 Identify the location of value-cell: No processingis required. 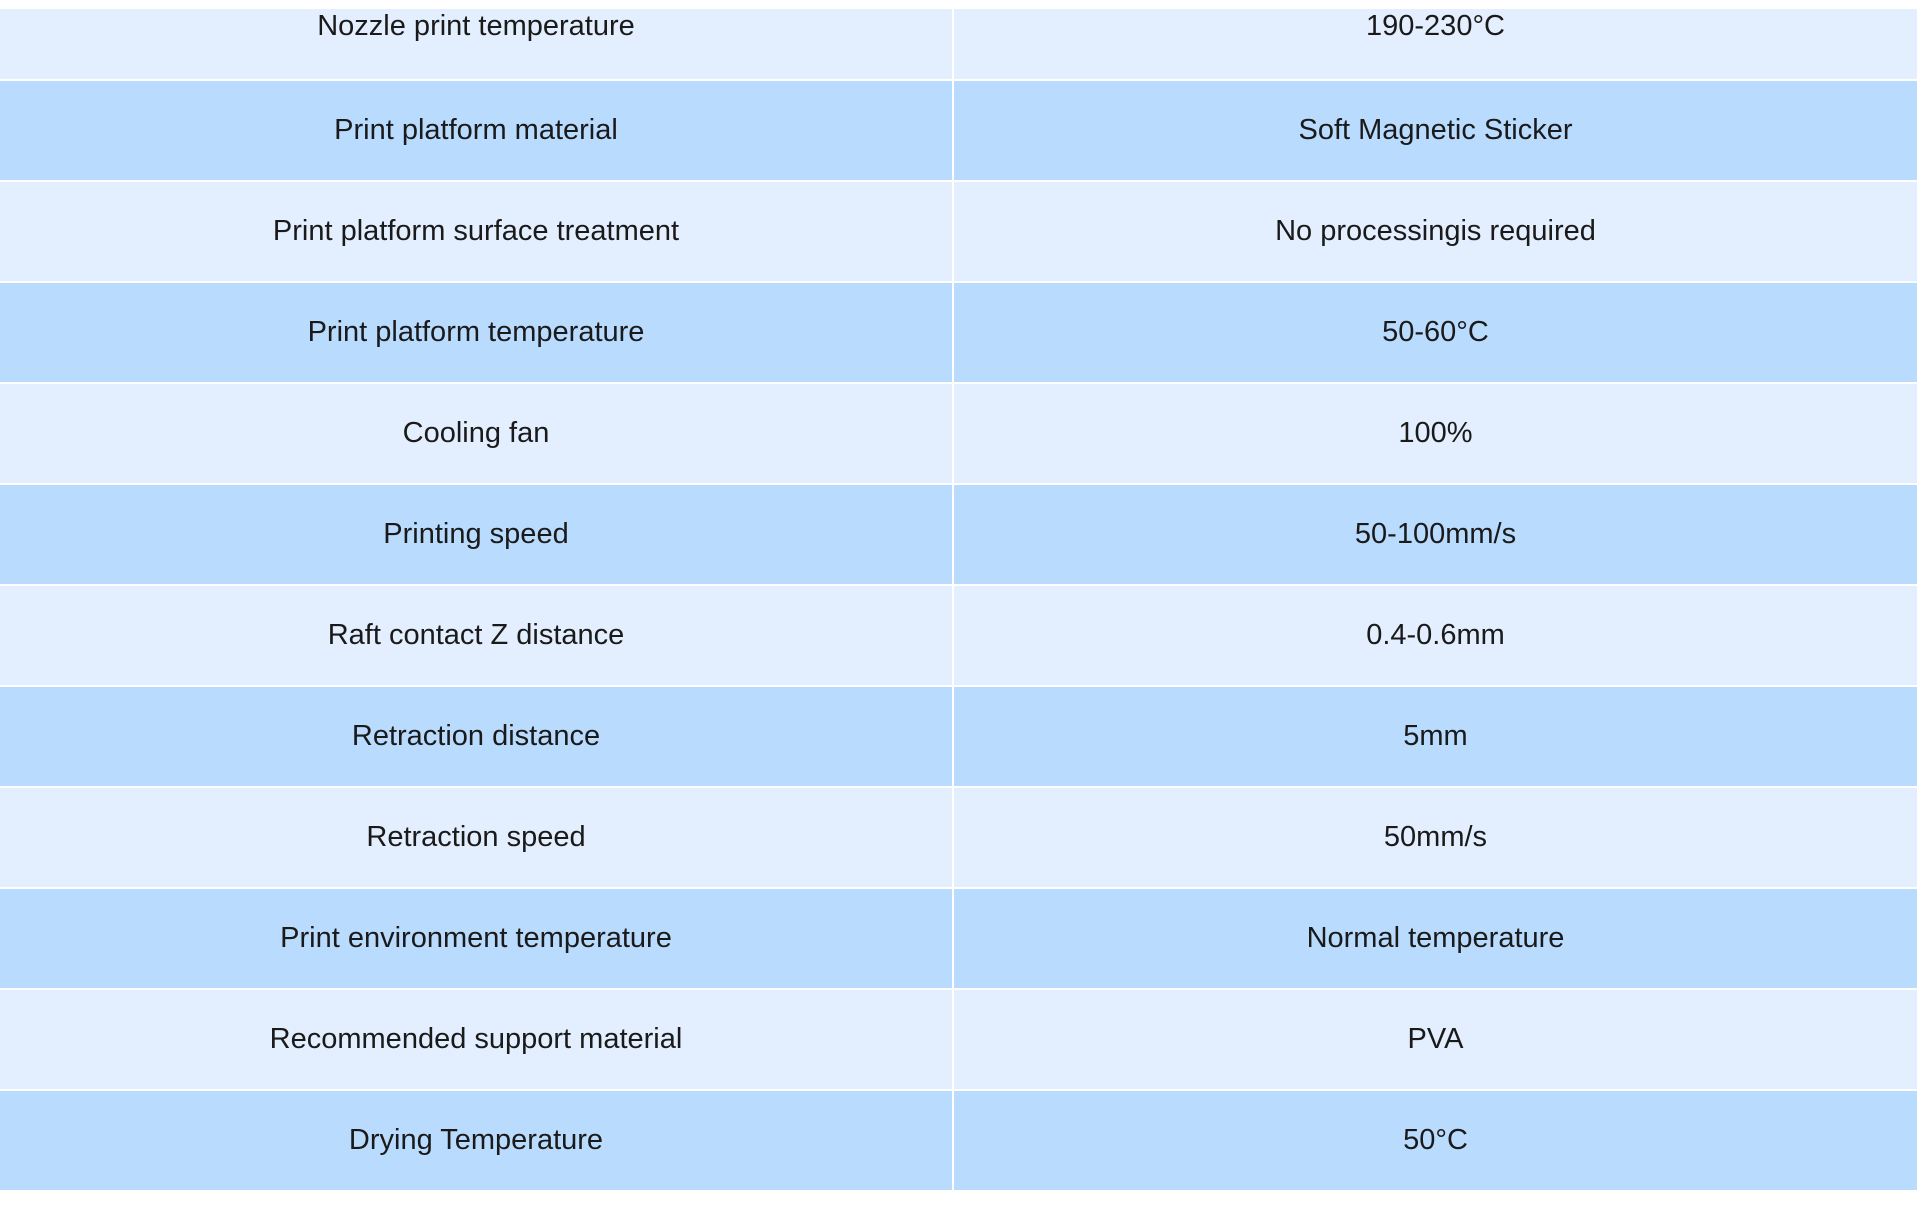
(1436, 232).